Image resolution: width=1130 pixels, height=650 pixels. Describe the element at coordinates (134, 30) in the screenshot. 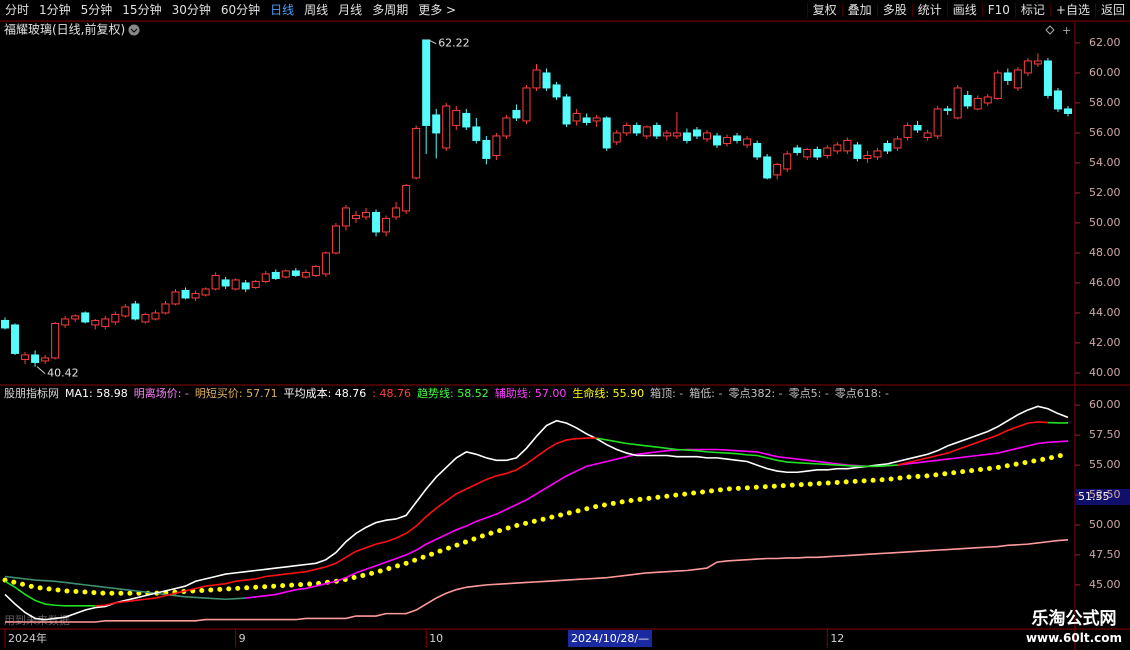

I see `title-menu-icon` at that location.